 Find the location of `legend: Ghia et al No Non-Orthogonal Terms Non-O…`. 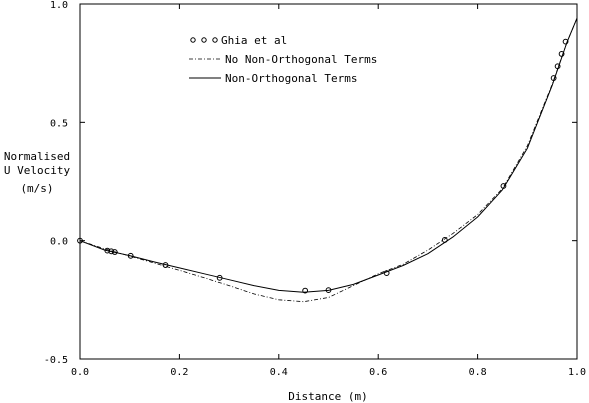

legend: Ghia et al No Non-Orthogonal Terms Non-O… is located at coordinates (283, 59).